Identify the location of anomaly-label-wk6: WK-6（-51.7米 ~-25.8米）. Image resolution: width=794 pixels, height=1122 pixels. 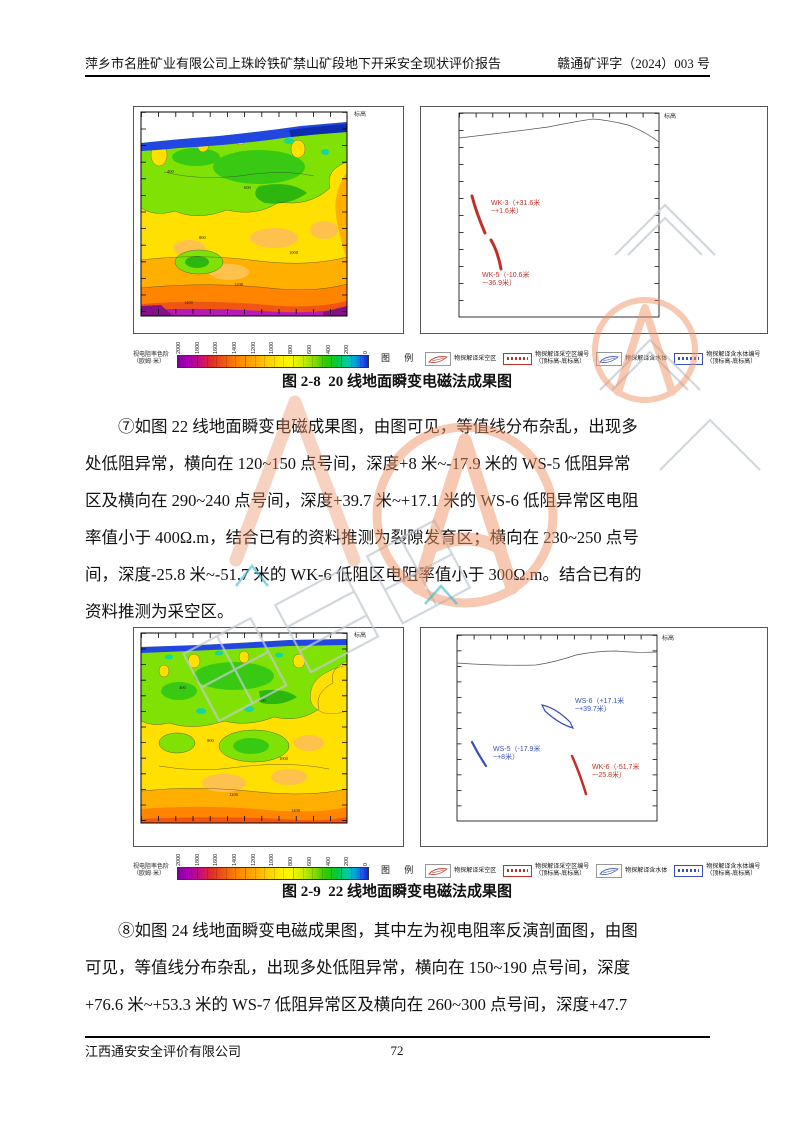
(615, 772).